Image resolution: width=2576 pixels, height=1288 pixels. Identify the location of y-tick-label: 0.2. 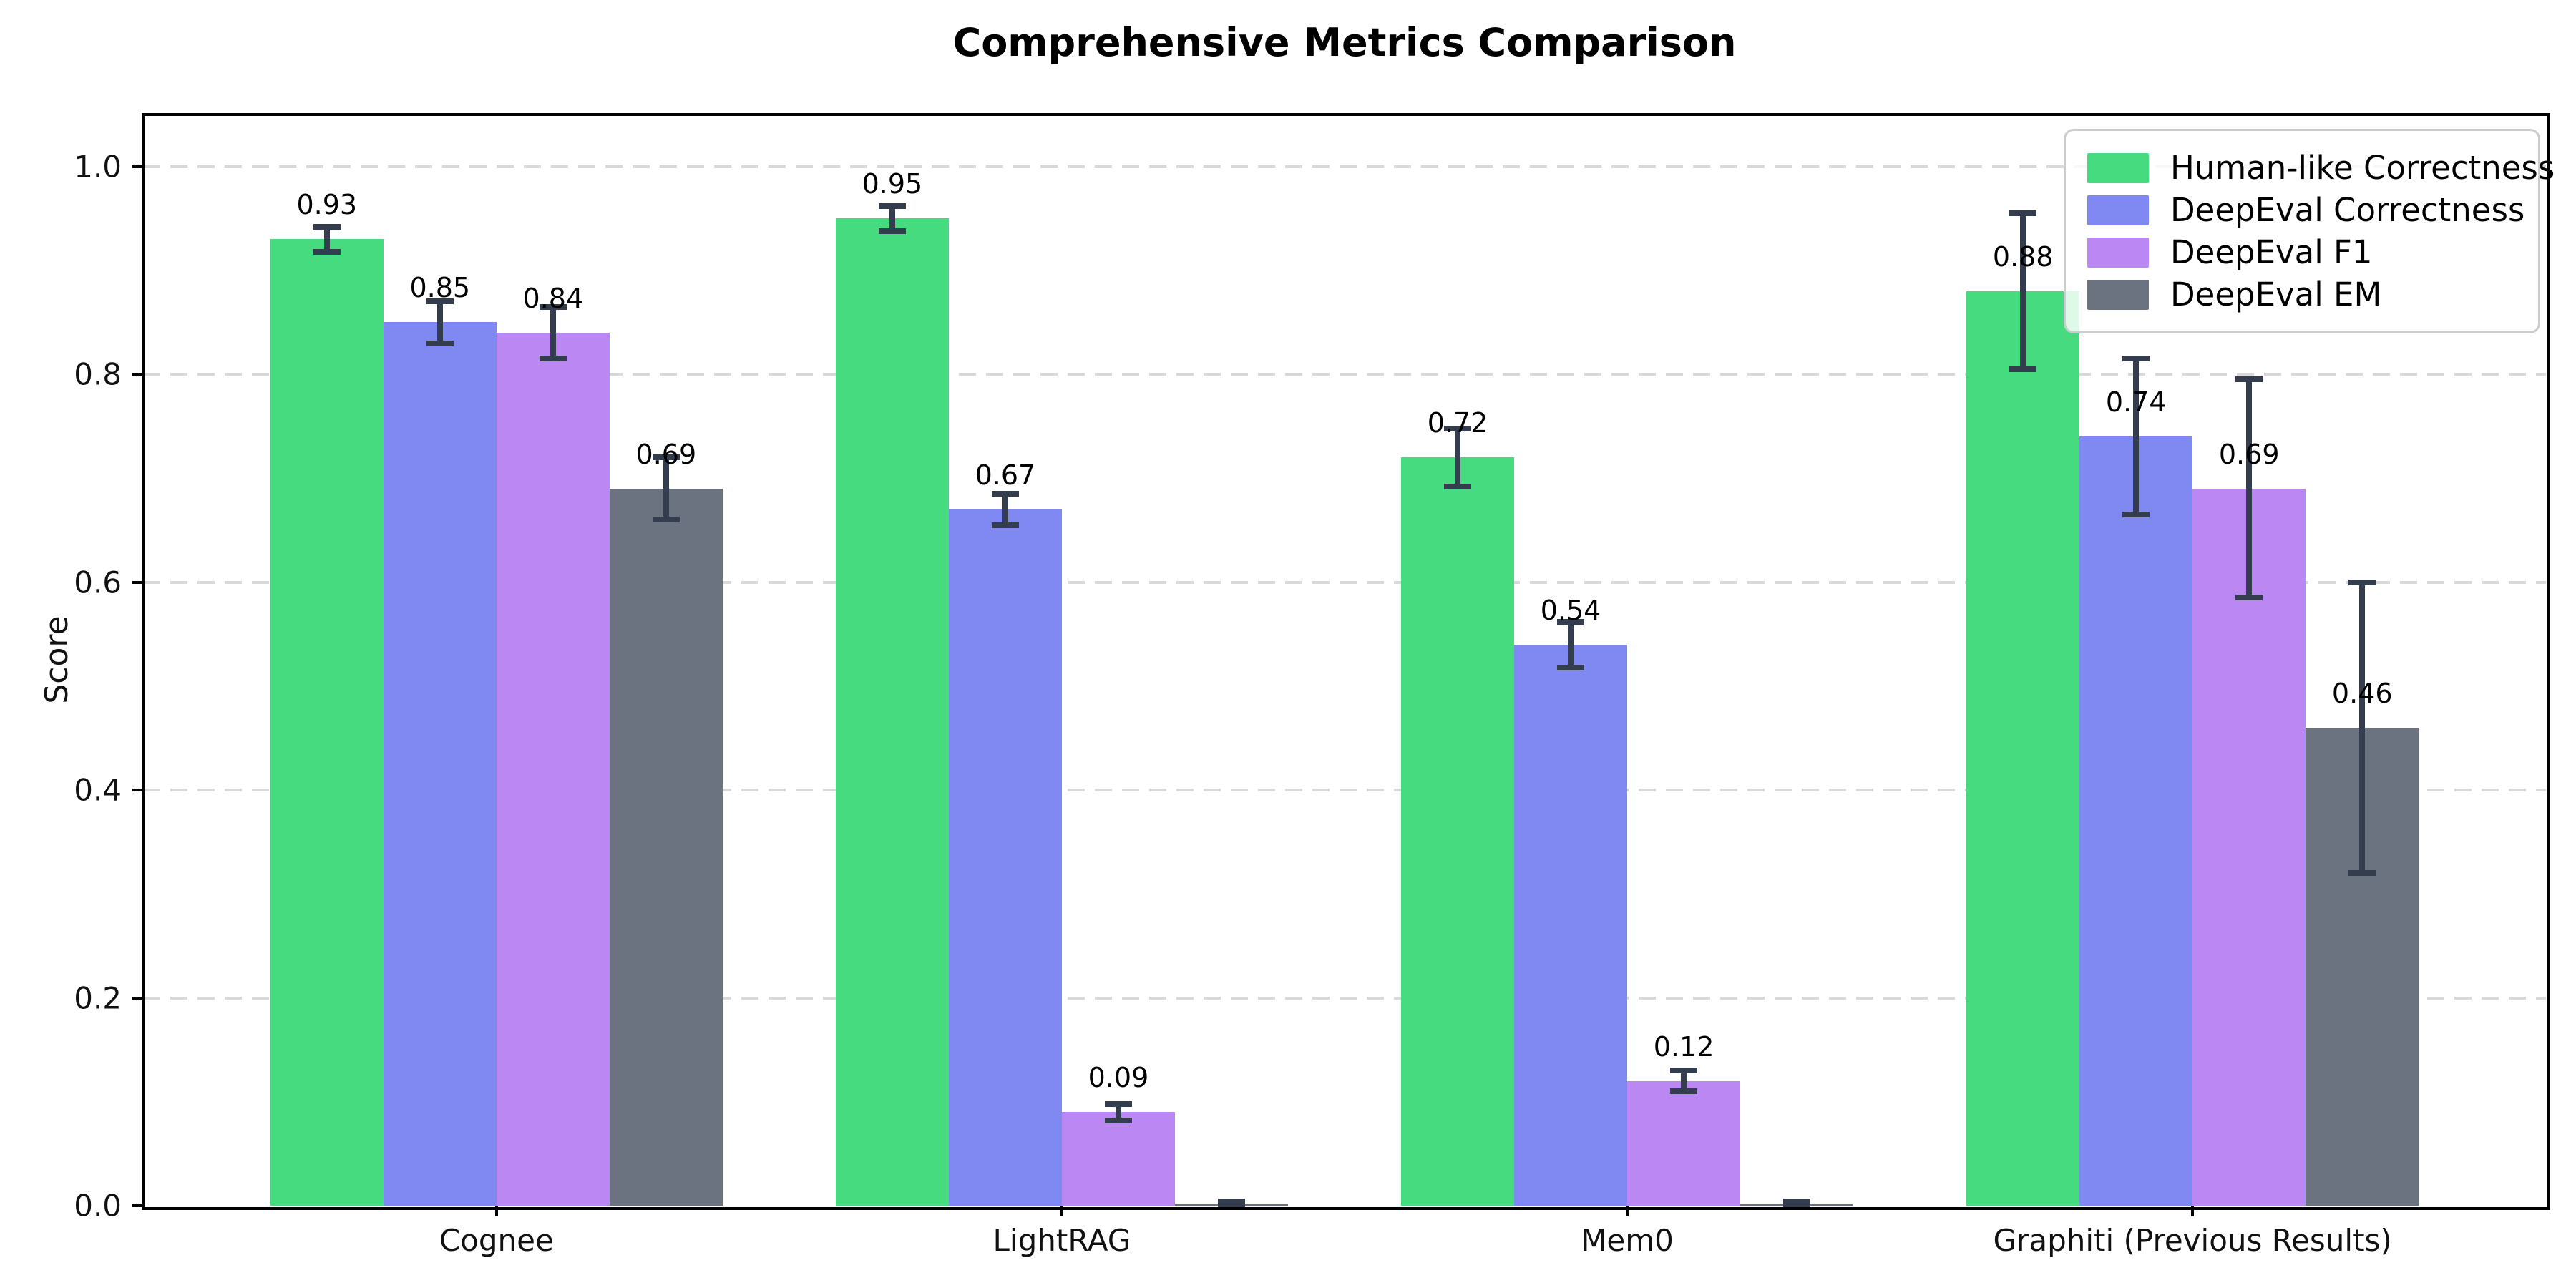
(98, 998).